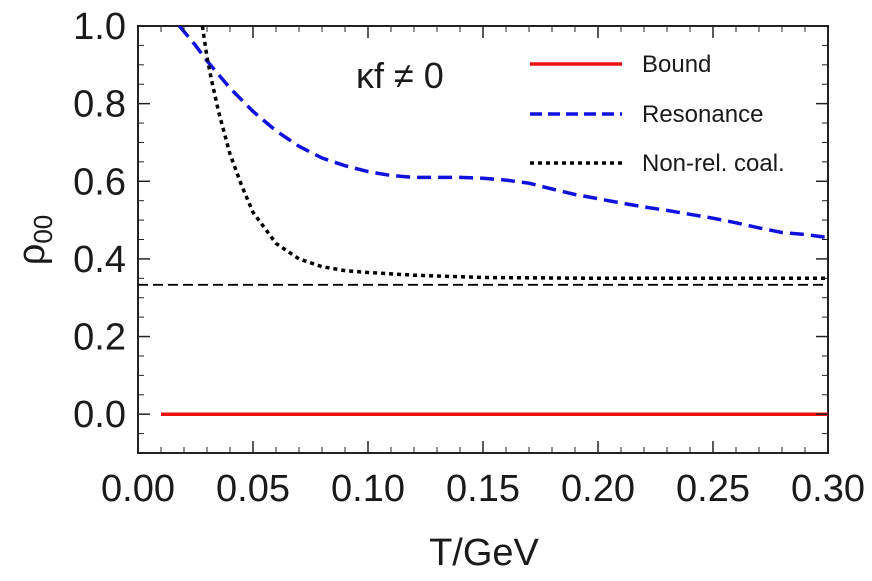 This screenshot has height=581, width=872. I want to click on y-tick-label: 0.0, so click(99, 415).